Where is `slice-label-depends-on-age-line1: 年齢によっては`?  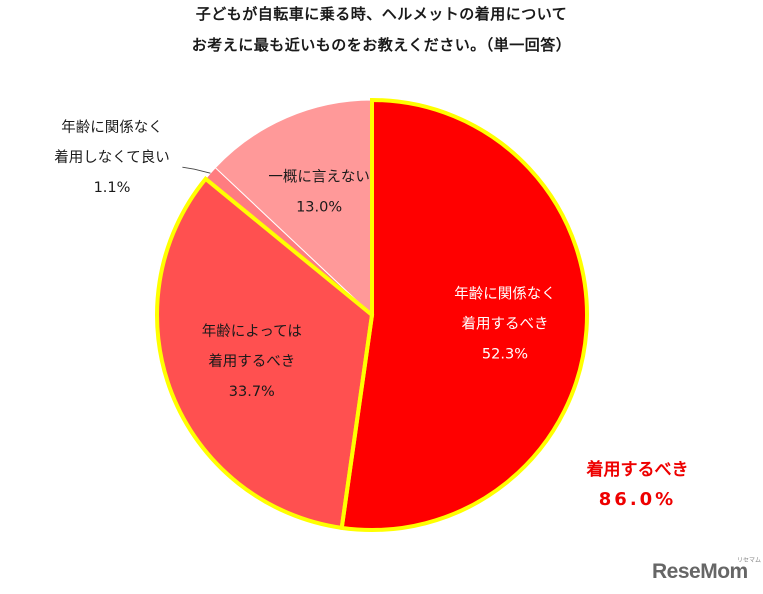 slice-label-depends-on-age-line1: 年齢によっては is located at coordinates (252, 331).